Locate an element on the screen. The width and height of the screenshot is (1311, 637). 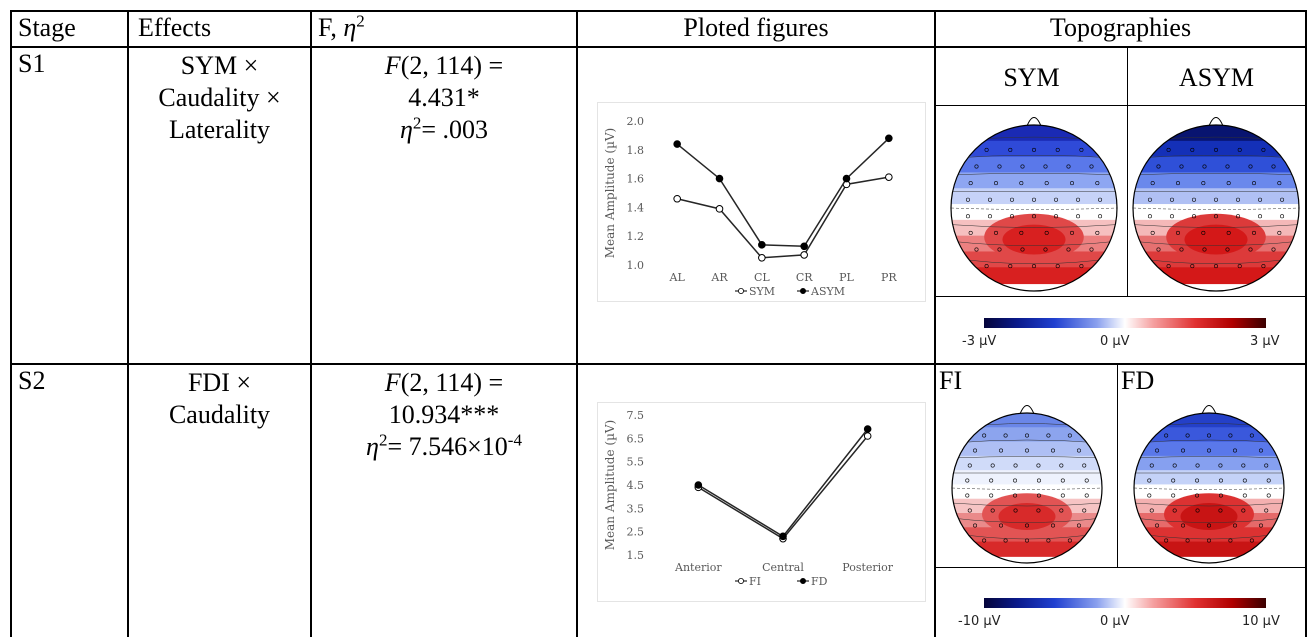
topo-label-fi: FI is located at coordinates (951, 380).